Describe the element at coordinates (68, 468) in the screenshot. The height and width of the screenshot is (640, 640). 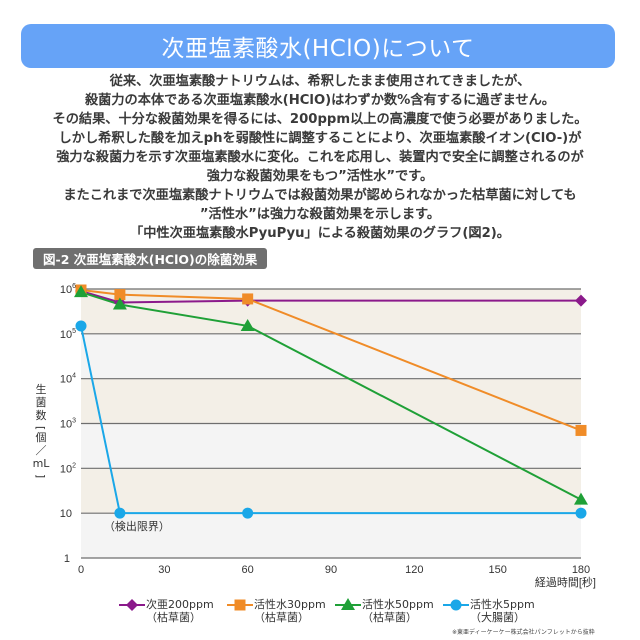
I see `y-tick-label: 10²` at that location.